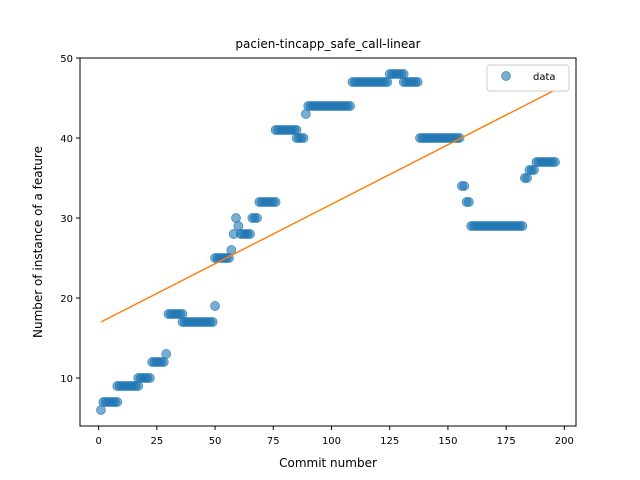 Image resolution: width=640 pixels, height=480 pixels. Describe the element at coordinates (544, 77) in the screenshot. I see `legend-label-data: data` at that location.